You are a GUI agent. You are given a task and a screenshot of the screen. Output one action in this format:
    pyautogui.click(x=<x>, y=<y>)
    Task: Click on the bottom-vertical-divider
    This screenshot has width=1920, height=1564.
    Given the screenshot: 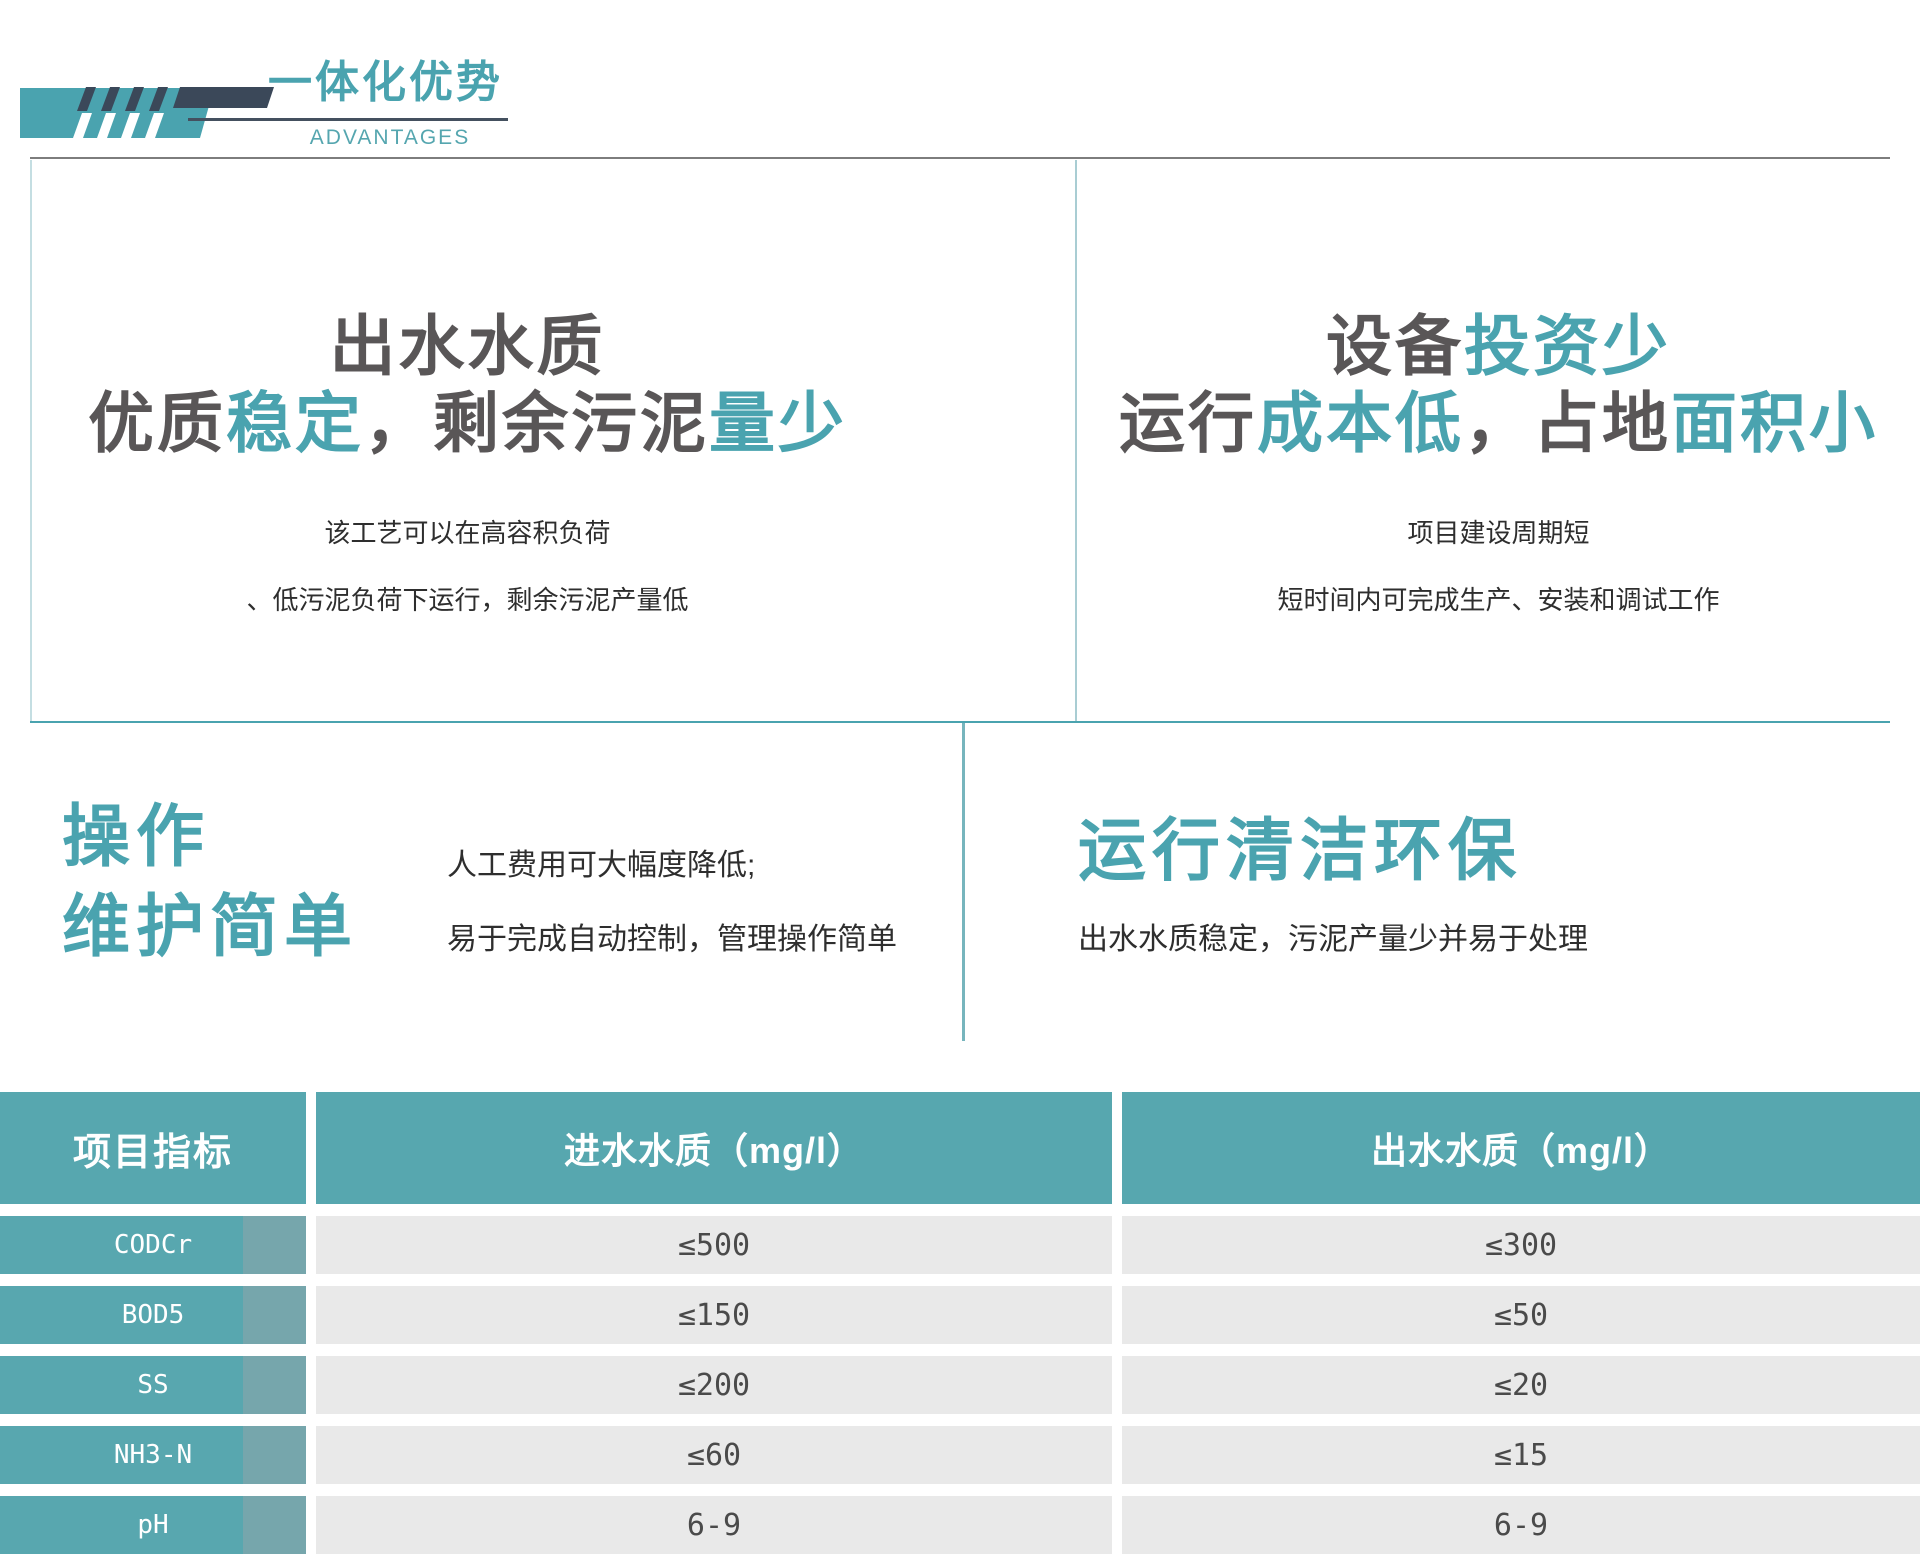 What is the action you would take?
    pyautogui.click(x=963, y=882)
    